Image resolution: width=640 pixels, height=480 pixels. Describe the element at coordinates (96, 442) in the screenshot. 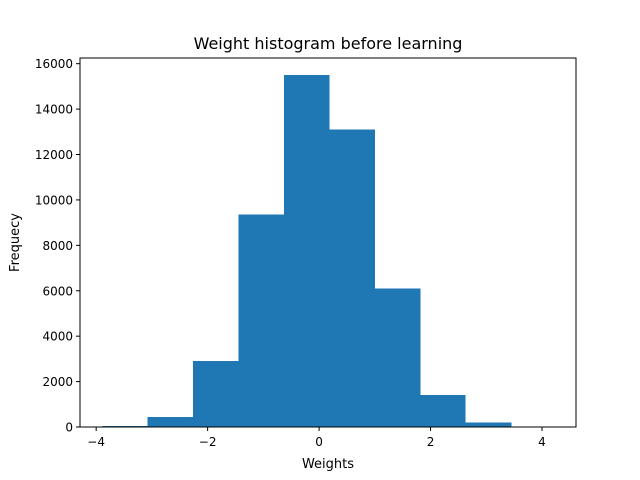

I see `x-tick-label: −4` at that location.